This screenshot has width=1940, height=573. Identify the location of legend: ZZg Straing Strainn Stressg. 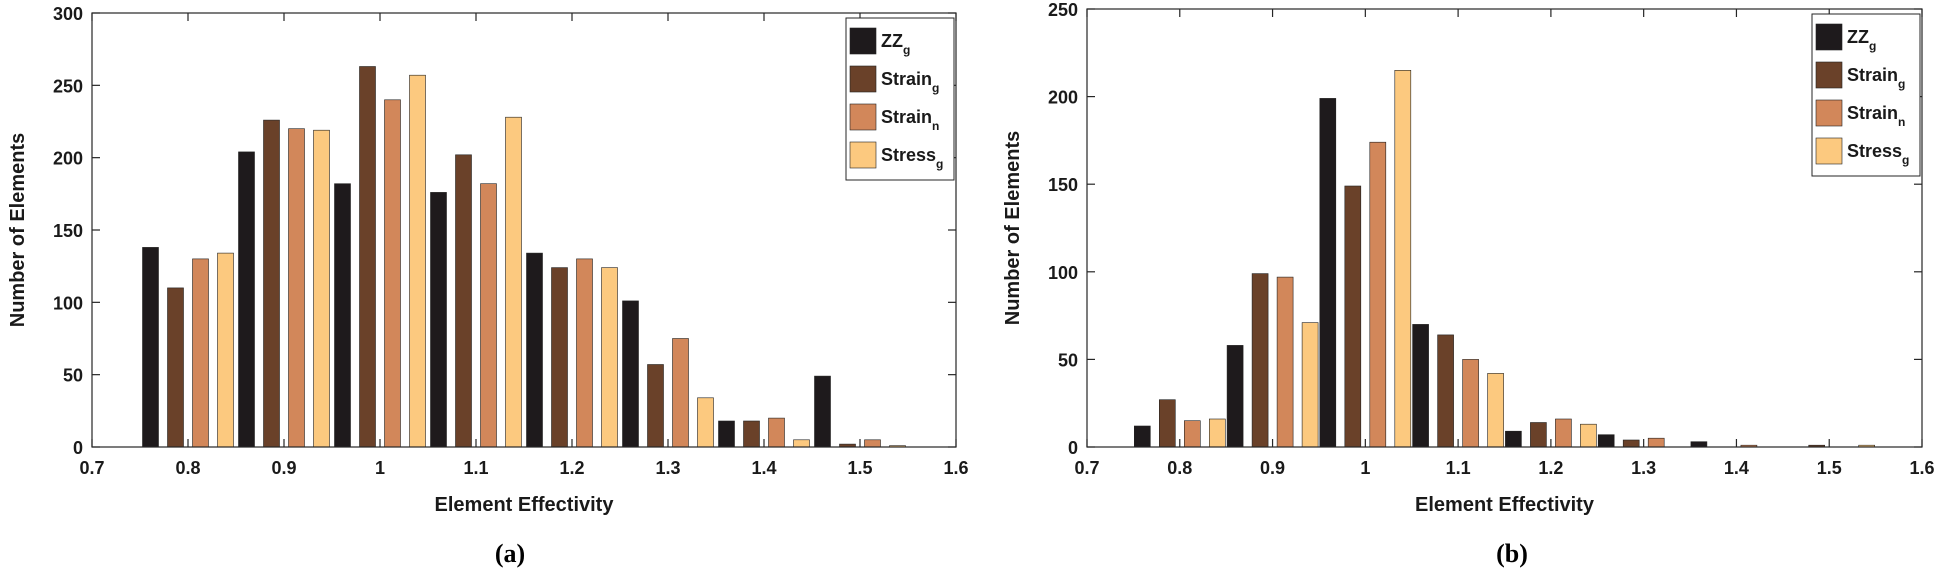
(1866, 95).